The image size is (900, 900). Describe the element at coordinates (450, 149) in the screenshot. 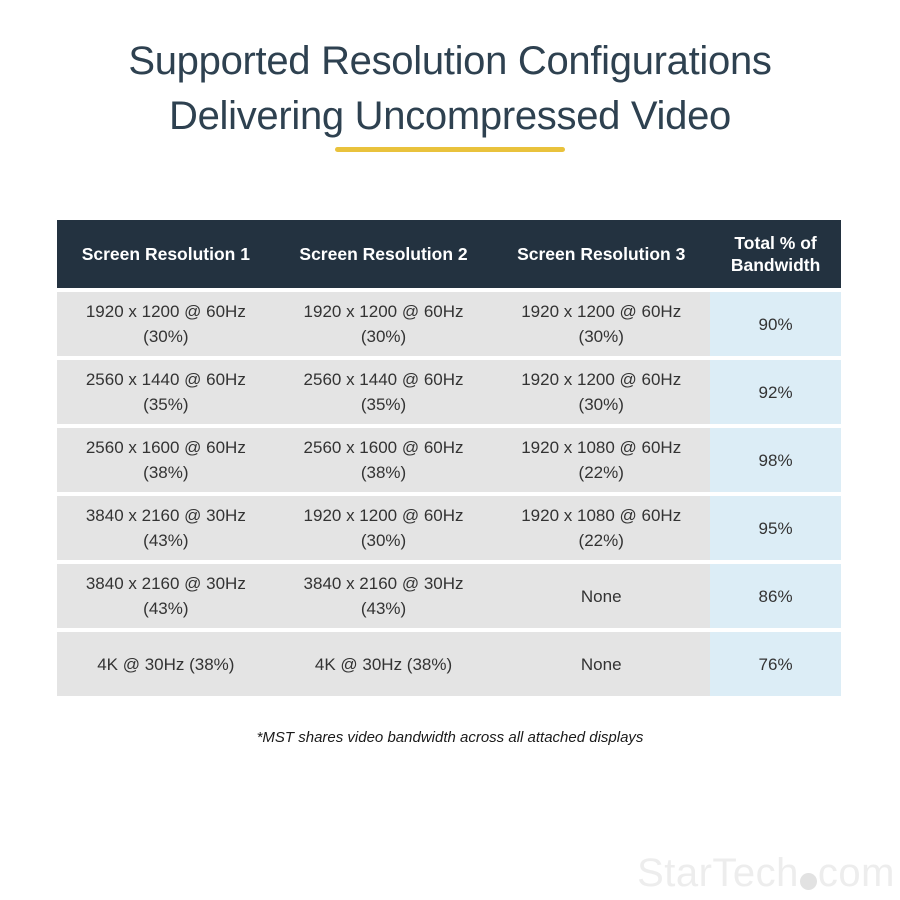

I see `title-underline-accent` at that location.